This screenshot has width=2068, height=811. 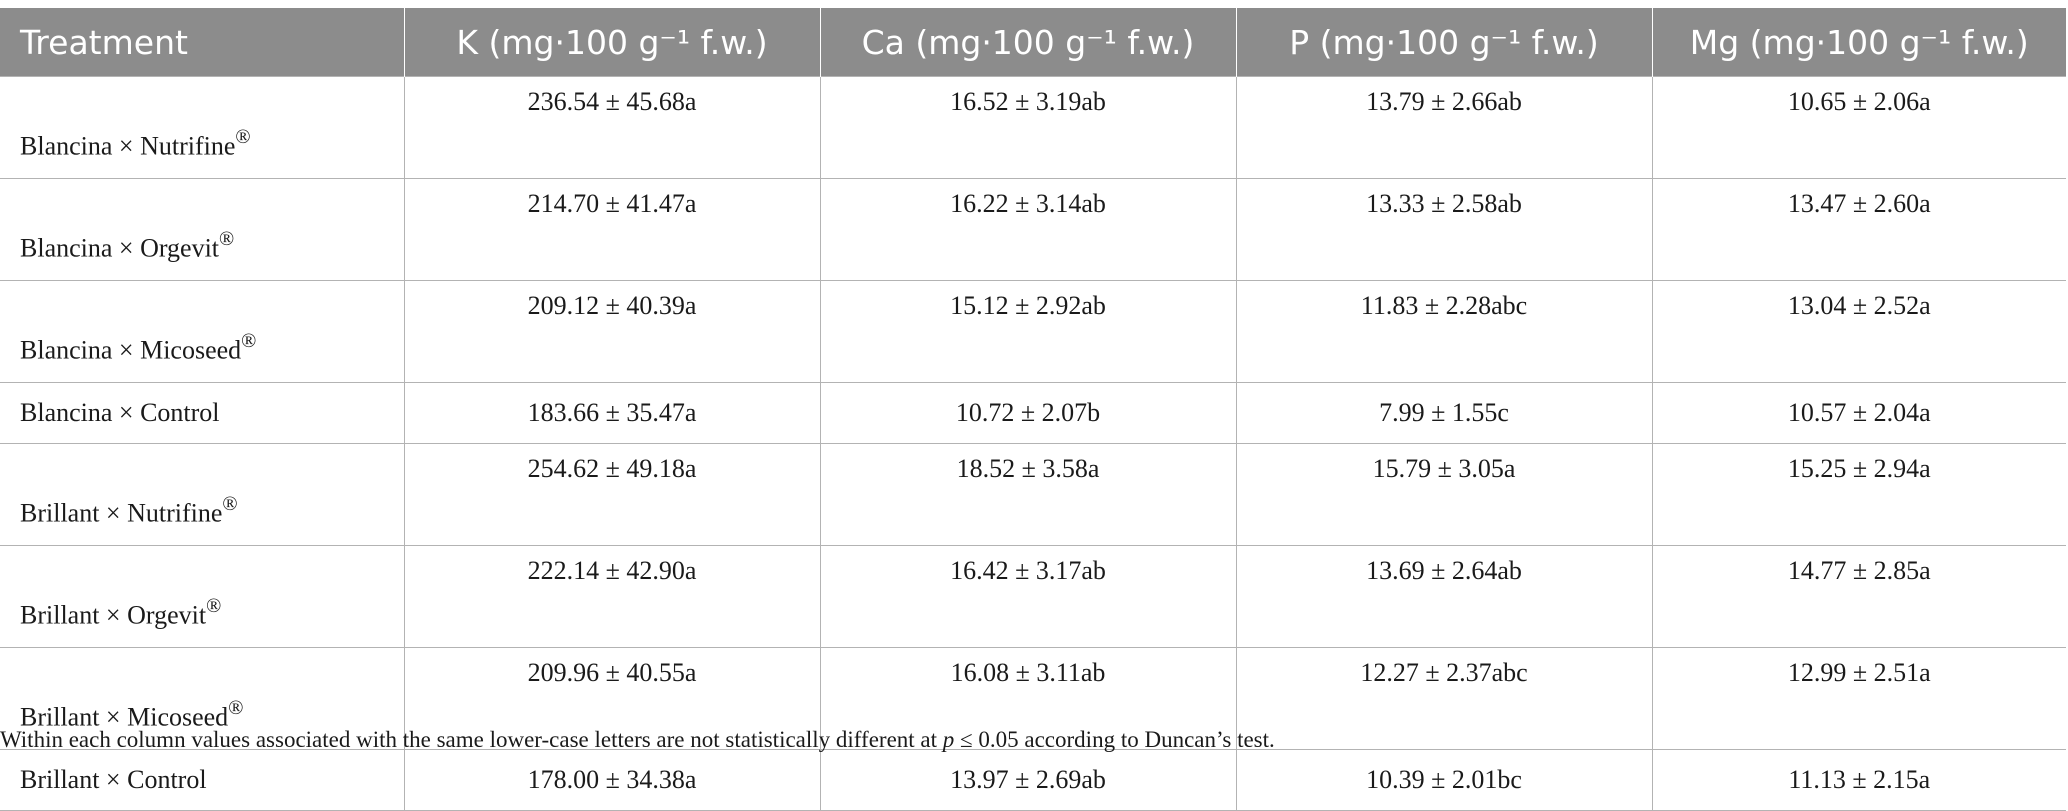 I want to click on ca-cell: 18.52 ± 3.58a, so click(x=1028, y=494).